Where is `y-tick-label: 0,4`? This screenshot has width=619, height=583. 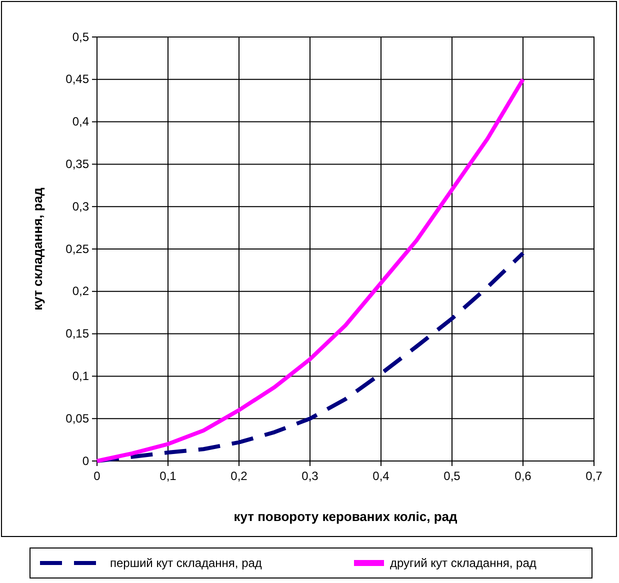 y-tick-label: 0,4 is located at coordinates (81, 121).